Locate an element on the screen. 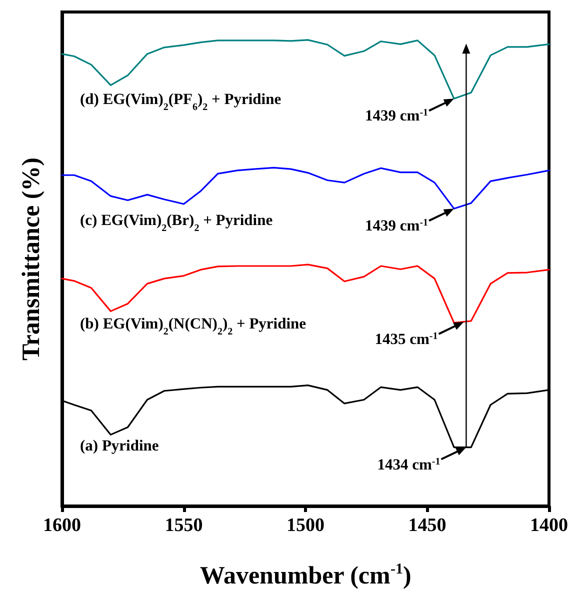  x-tick-label: 1450 is located at coordinates (427, 525).